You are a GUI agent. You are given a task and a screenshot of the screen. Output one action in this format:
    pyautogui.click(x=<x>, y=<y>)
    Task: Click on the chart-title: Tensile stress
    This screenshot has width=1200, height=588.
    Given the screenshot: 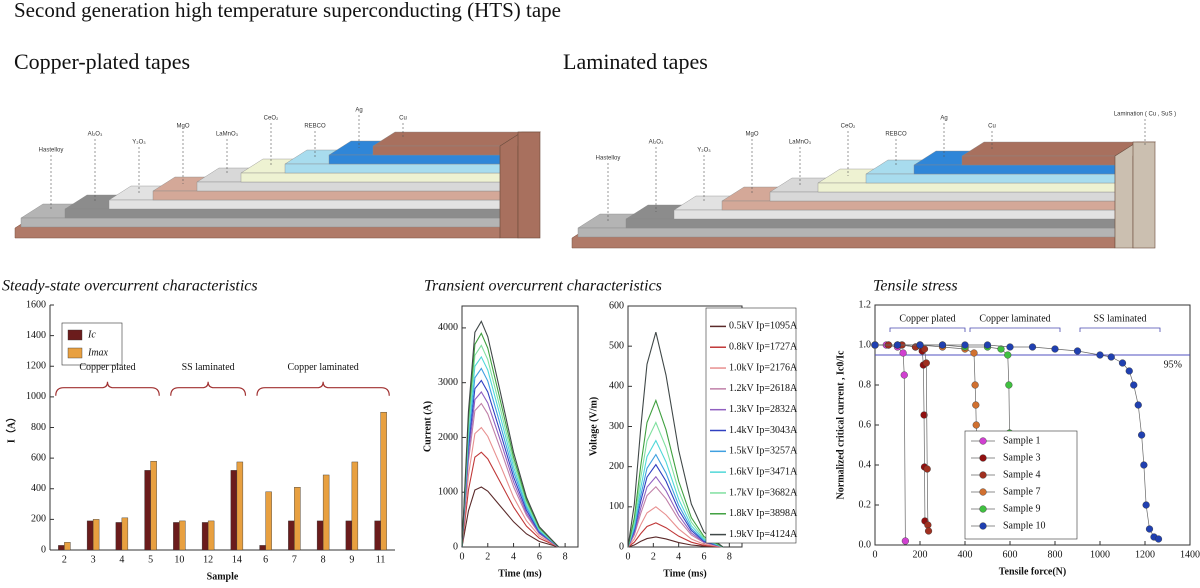 What is the action you would take?
    pyautogui.click(x=915, y=286)
    